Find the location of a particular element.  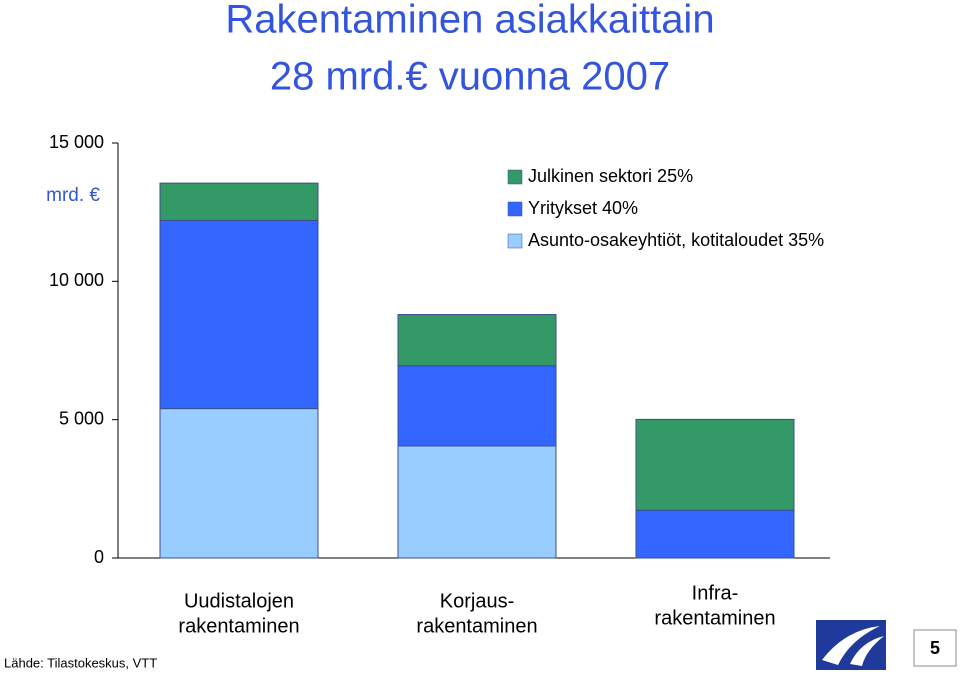

unit-label: mrd. € is located at coordinates (73, 195).